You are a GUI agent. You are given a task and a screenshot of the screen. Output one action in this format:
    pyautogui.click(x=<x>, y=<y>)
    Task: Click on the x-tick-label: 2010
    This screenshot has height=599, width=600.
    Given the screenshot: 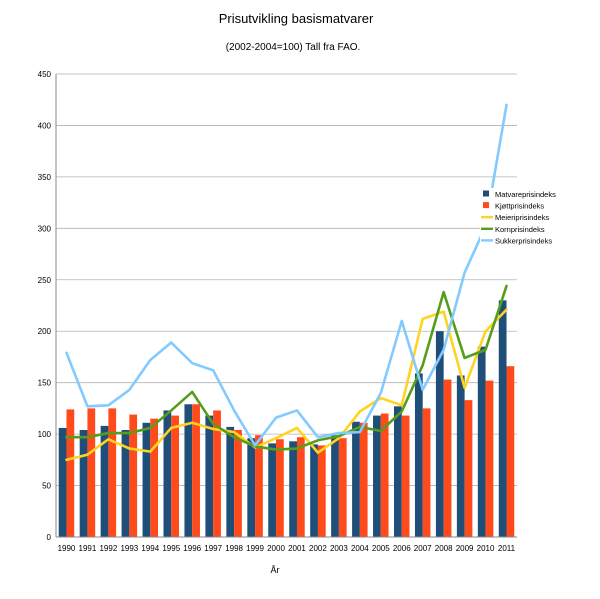 What is the action you would take?
    pyautogui.click(x=486, y=548)
    